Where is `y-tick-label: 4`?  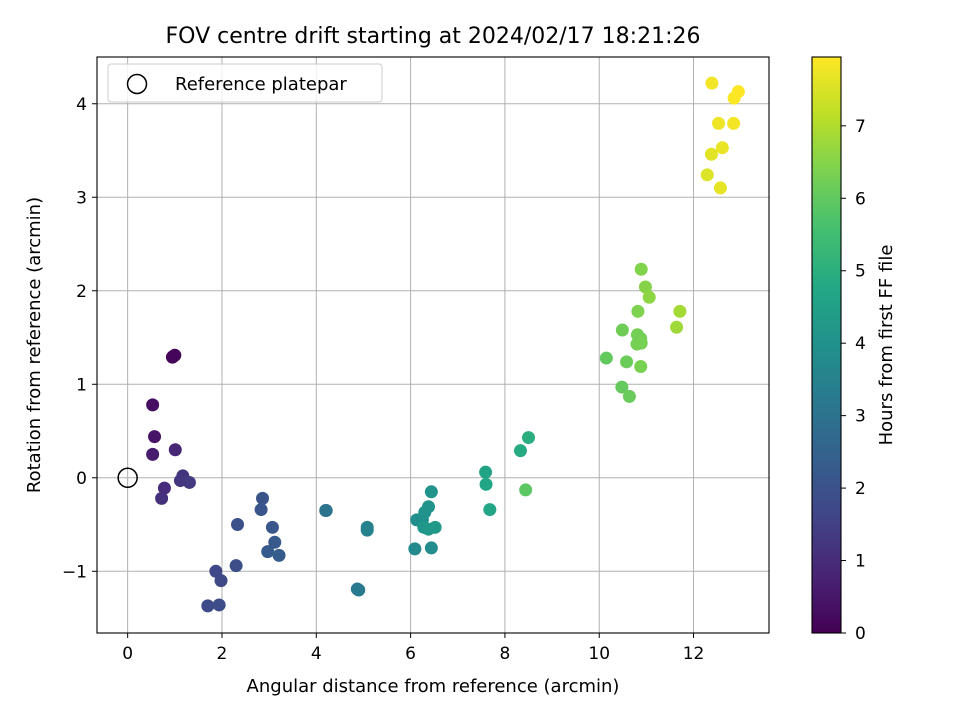 y-tick-label: 4 is located at coordinates (81, 105).